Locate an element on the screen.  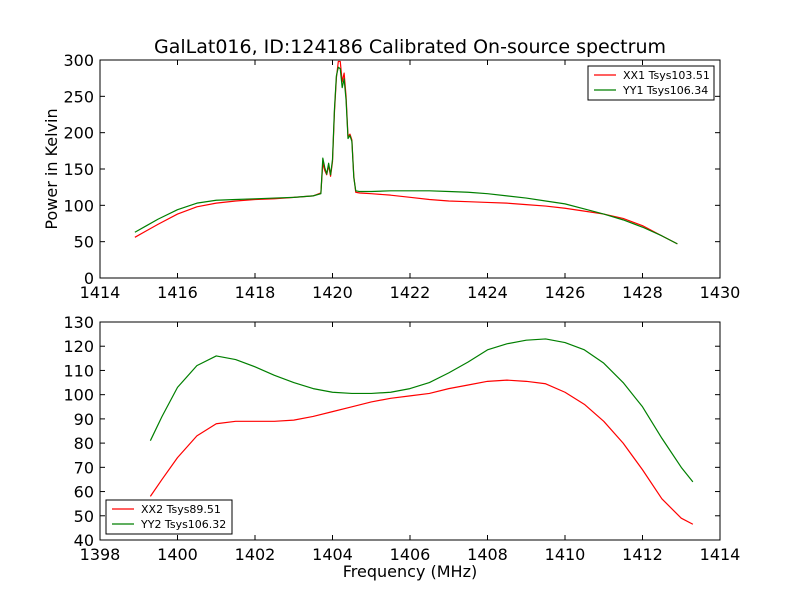
x-tick-label: 1400 is located at coordinates (177, 554).